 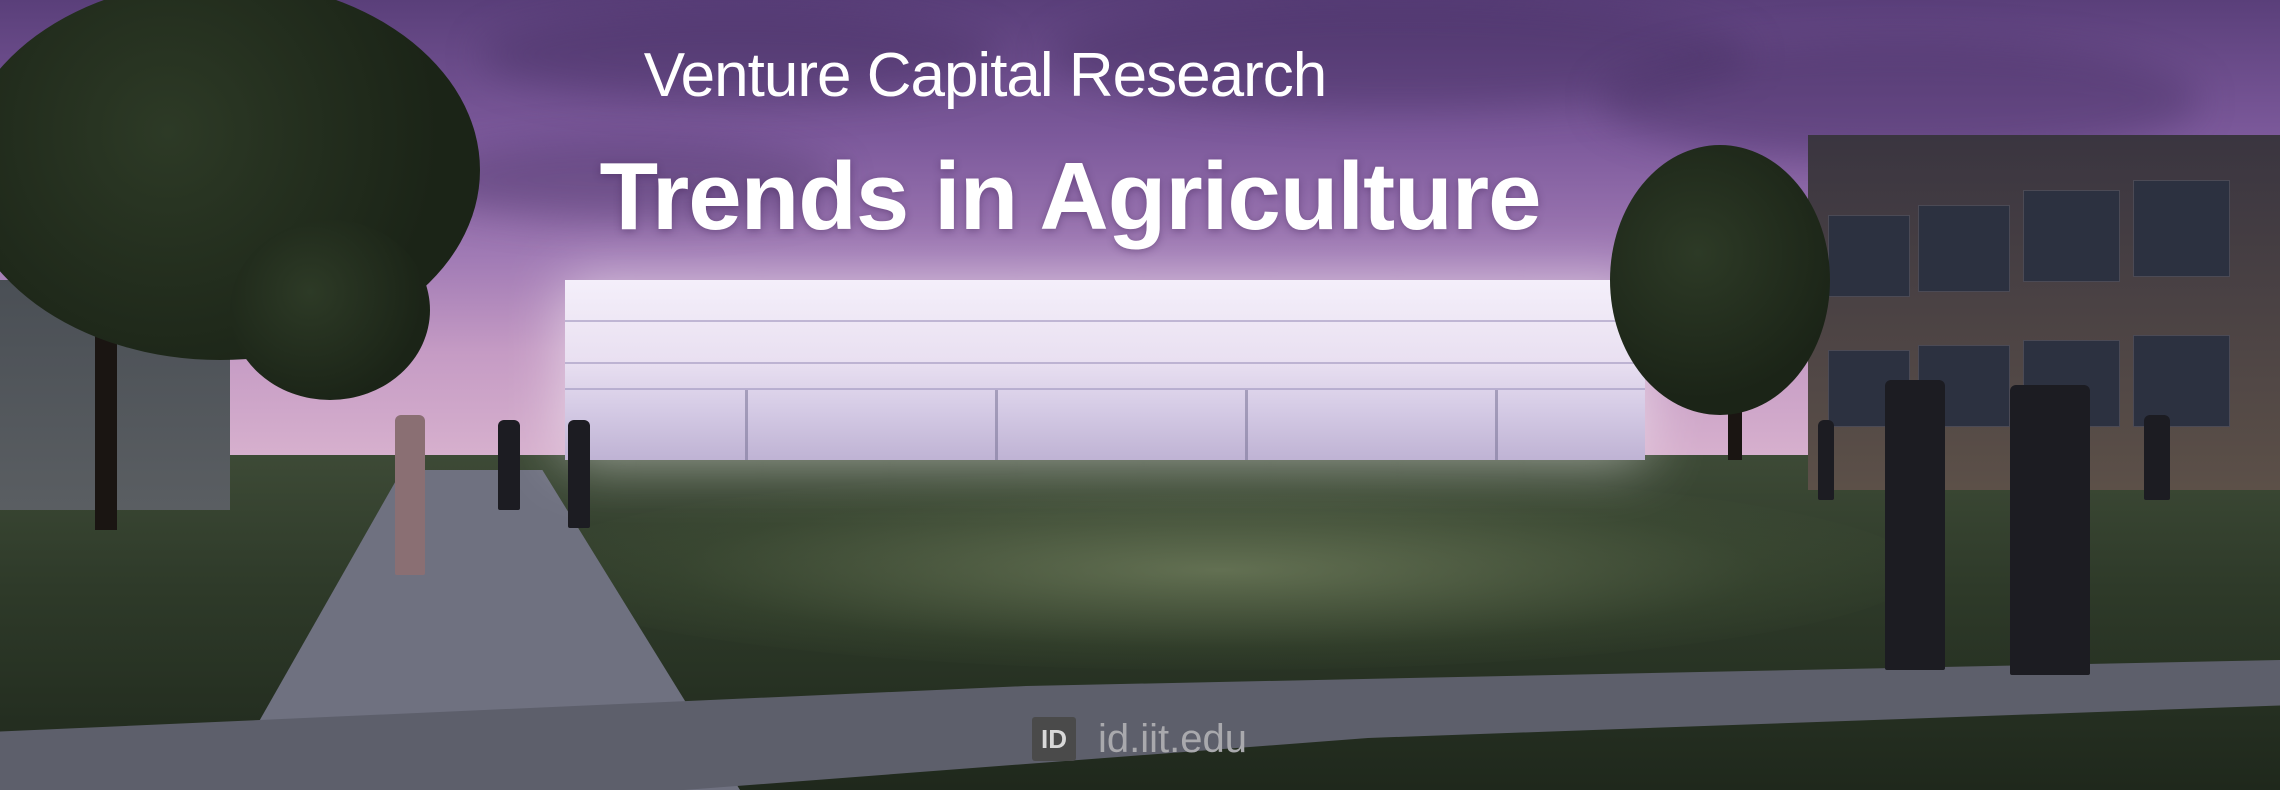 What do you see at coordinates (1070, 196) in the screenshot?
I see `banner-title: Trends in Agriculture` at bounding box center [1070, 196].